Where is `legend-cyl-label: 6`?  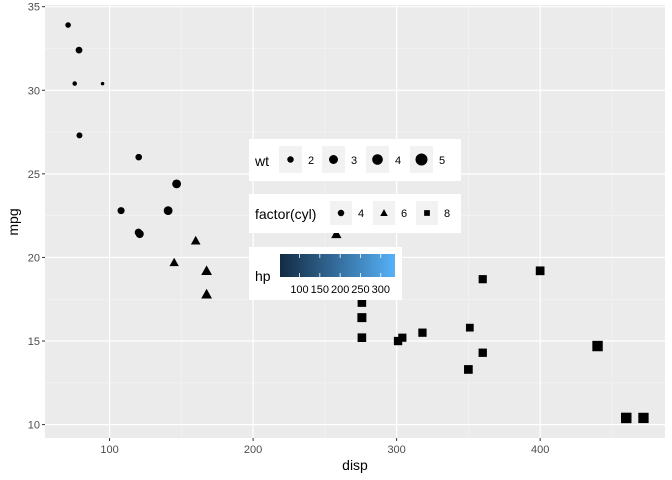
legend-cyl-label: 6 is located at coordinates (404, 214).